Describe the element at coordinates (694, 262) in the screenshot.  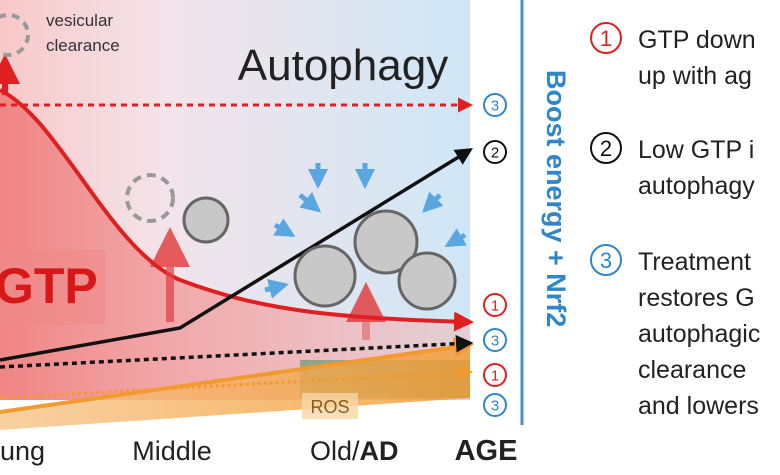
I see `legend-line: Treatment` at that location.